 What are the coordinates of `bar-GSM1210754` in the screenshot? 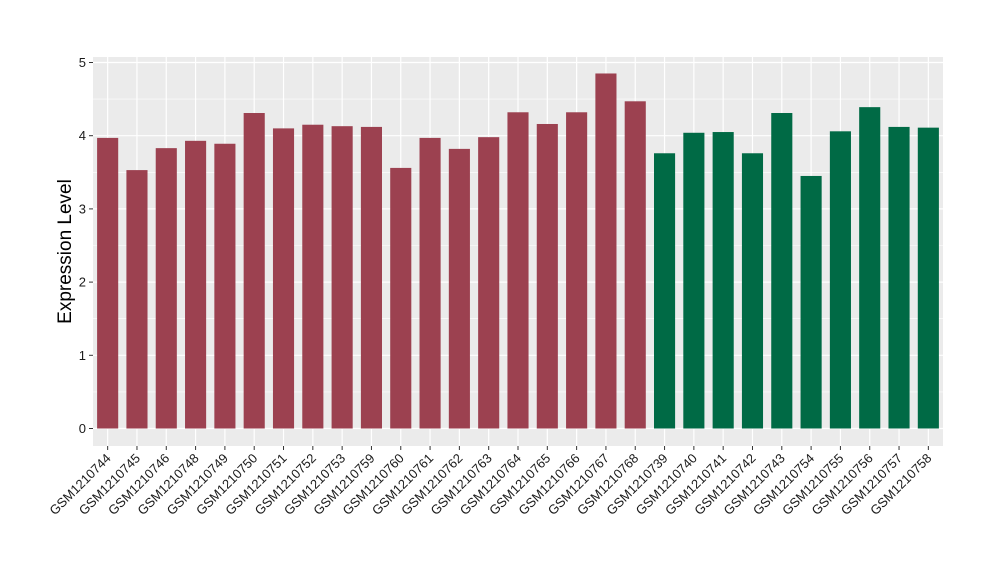 It's located at (811, 302).